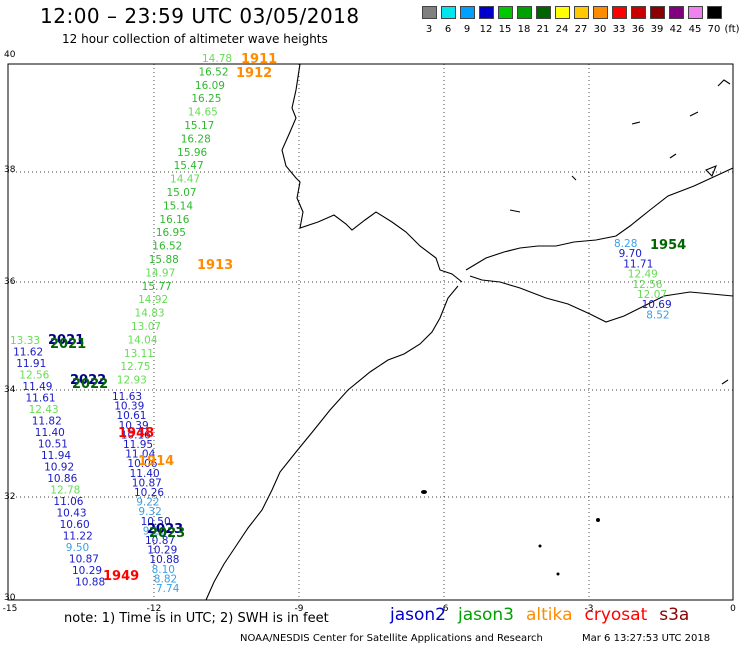 The height and width of the screenshot is (650, 740). What do you see at coordinates (65, 491) in the screenshot?
I see `wave-height-label: 12.78` at bounding box center [65, 491].